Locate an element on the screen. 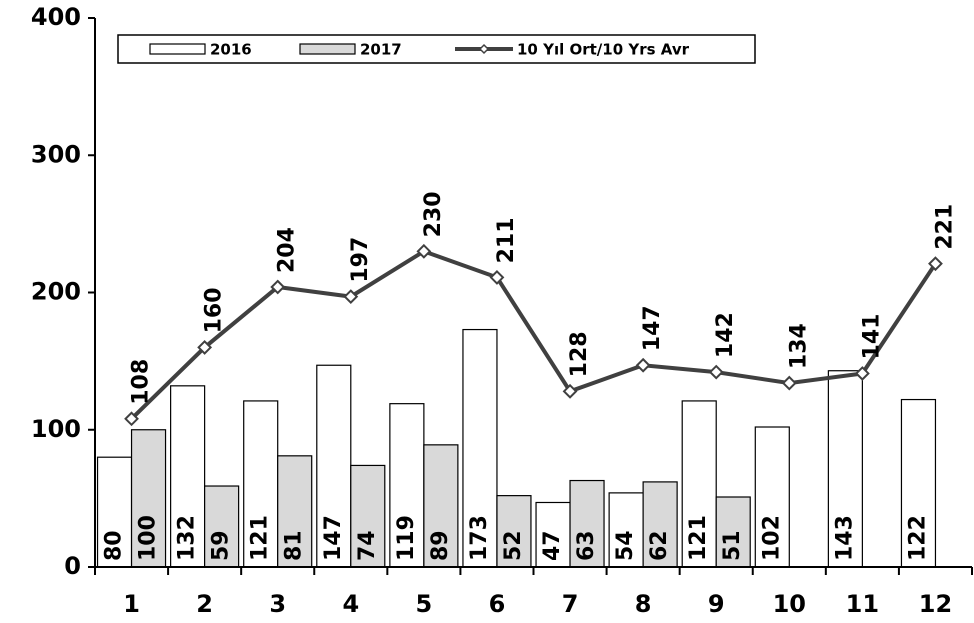 The height and width of the screenshot is (623, 974). value-label: 47 is located at coordinates (552, 545).